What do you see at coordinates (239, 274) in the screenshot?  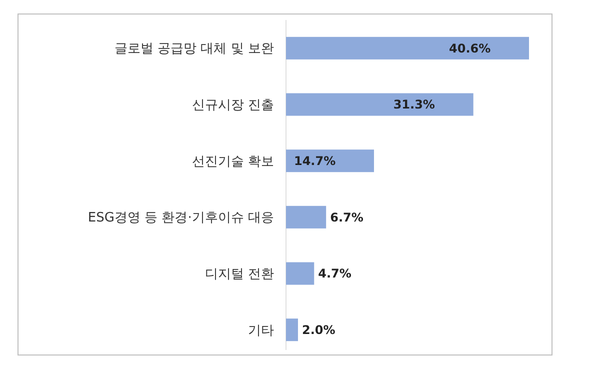 I see `y-tick-label: 디지털 전환` at bounding box center [239, 274].